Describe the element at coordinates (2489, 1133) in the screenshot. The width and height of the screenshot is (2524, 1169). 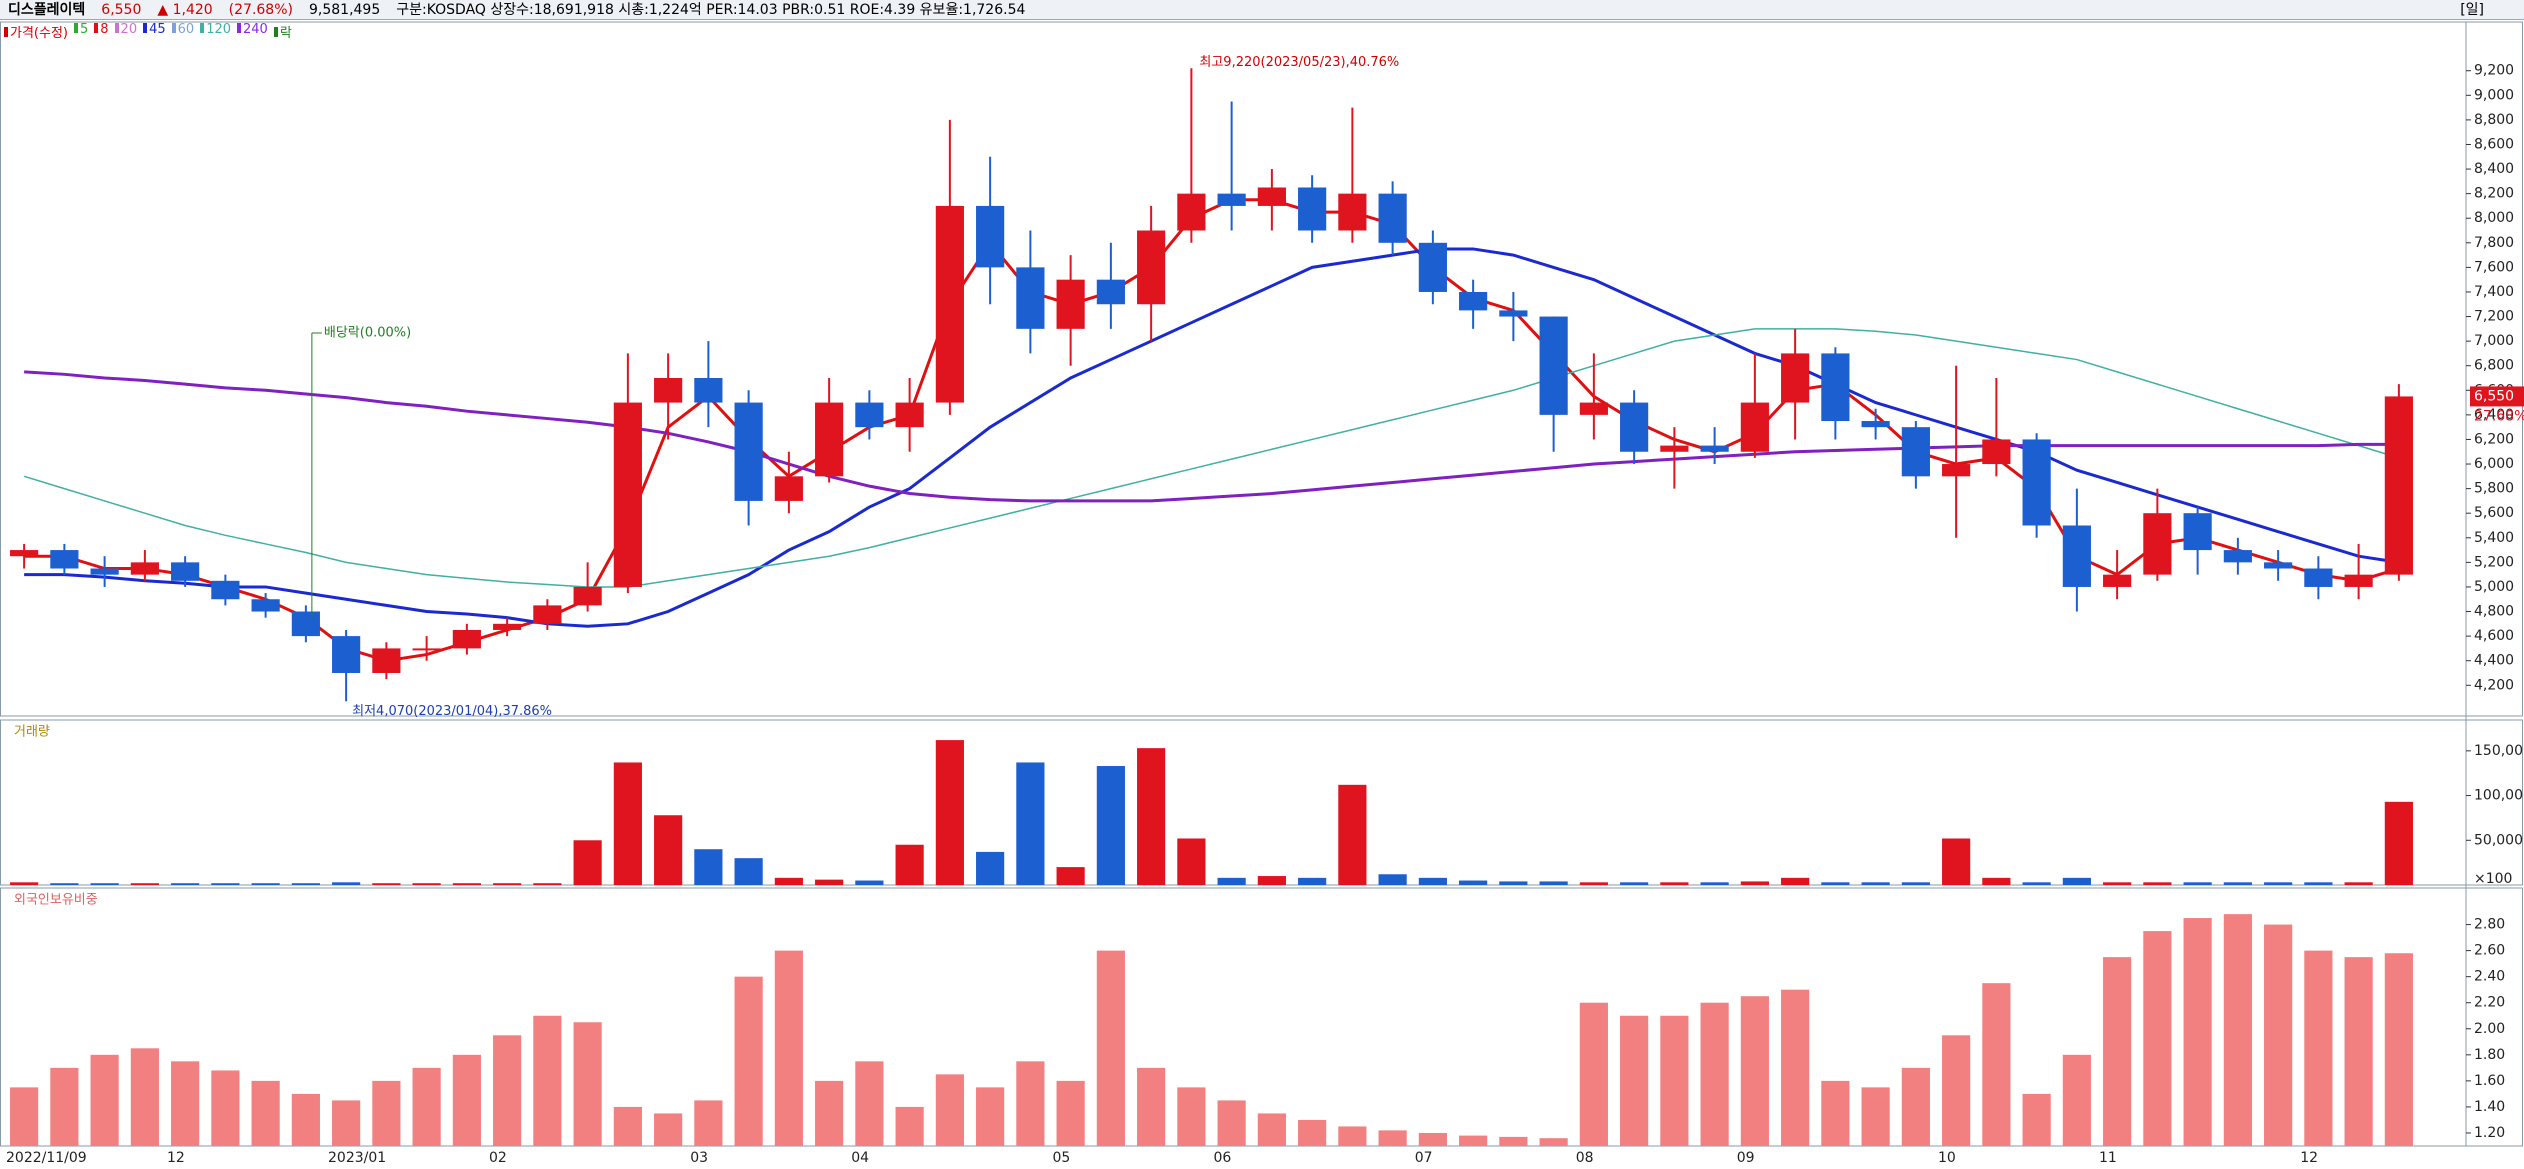
I see `y-tick-label: 1.20` at that location.